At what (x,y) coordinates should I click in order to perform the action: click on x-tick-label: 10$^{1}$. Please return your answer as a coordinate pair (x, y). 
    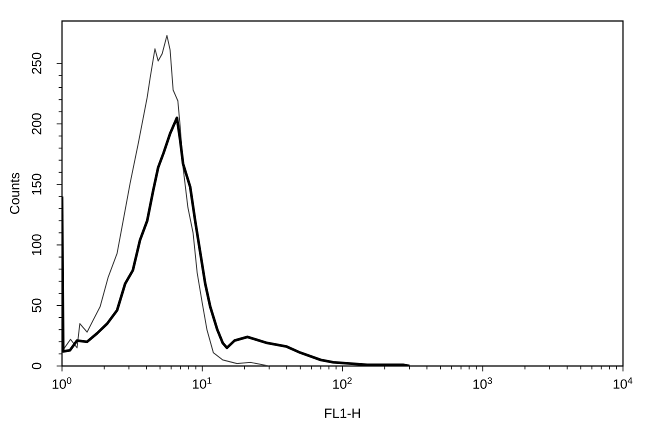
    Looking at the image, I should click on (202, 383).